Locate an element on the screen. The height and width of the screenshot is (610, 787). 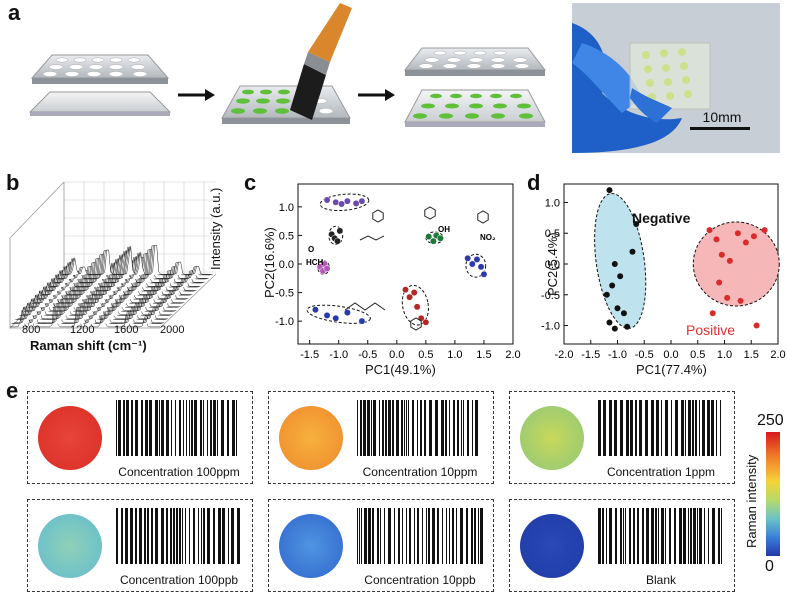
d-xtick-label: -2.0 is located at coordinates (564, 355).